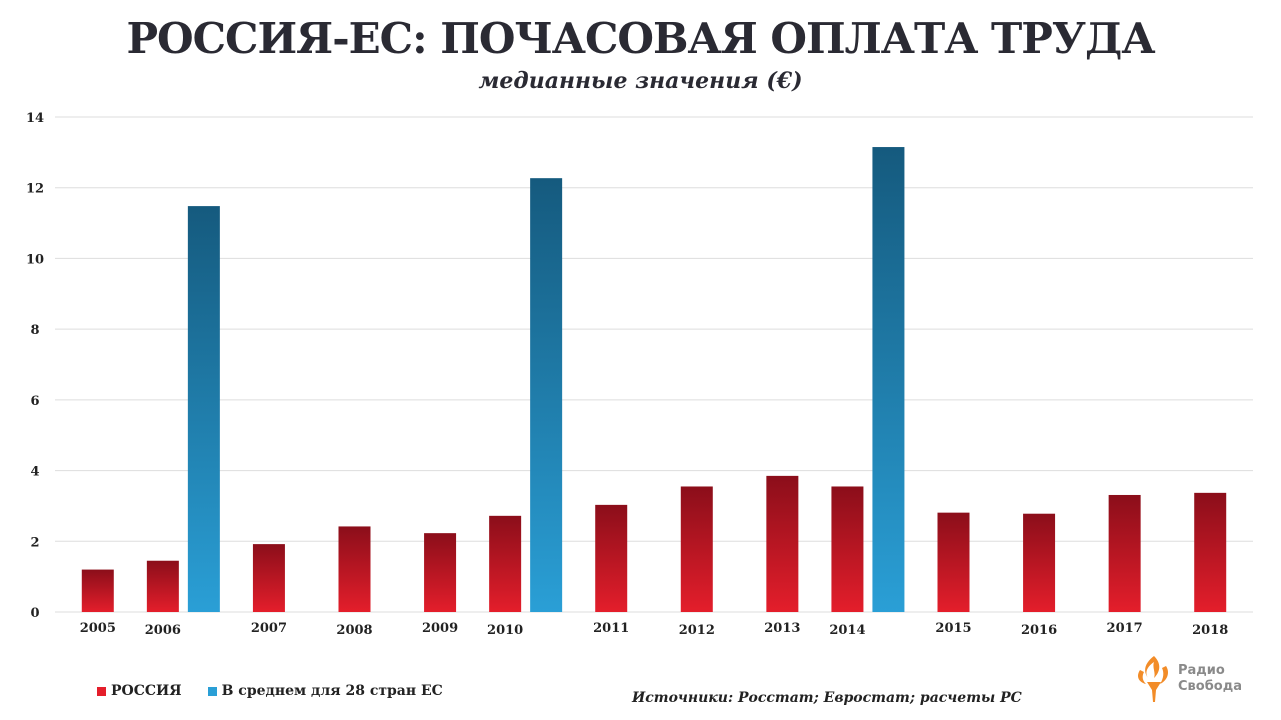  I want to click on bar-russia-2013, so click(782, 543).